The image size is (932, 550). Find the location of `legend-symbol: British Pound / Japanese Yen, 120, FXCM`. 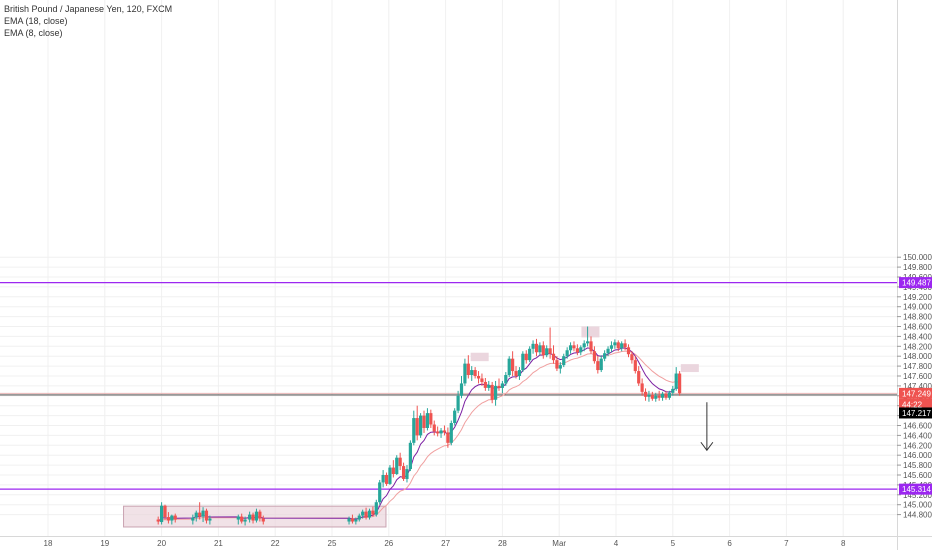

legend-symbol: British Pound / Japanese Yen, 120, FXCM is located at coordinates (88, 9).